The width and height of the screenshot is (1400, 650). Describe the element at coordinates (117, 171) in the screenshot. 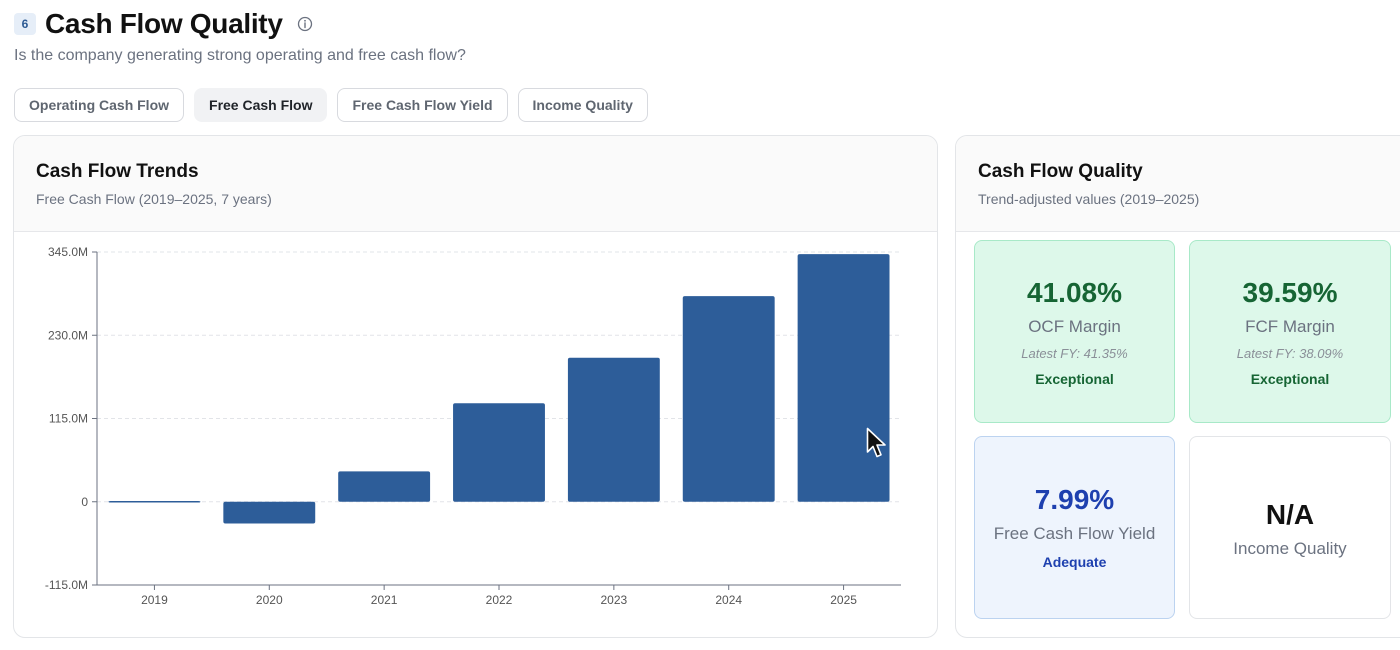

I see `card-title: Cash Flow Trends` at that location.